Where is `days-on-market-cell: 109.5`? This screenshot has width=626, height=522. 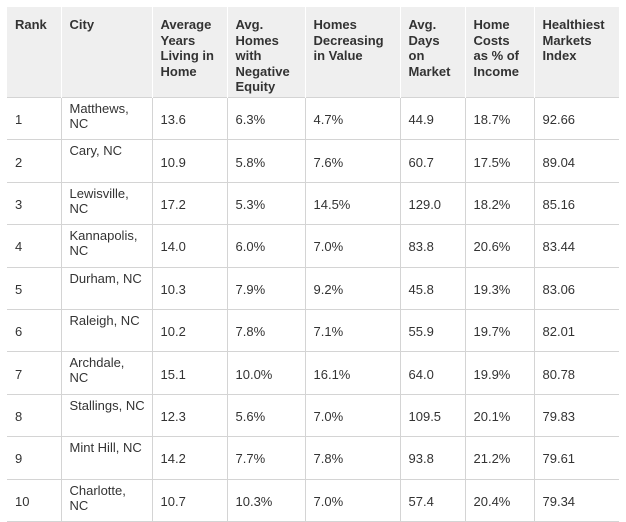
days-on-market-cell: 109.5 is located at coordinates (432, 415).